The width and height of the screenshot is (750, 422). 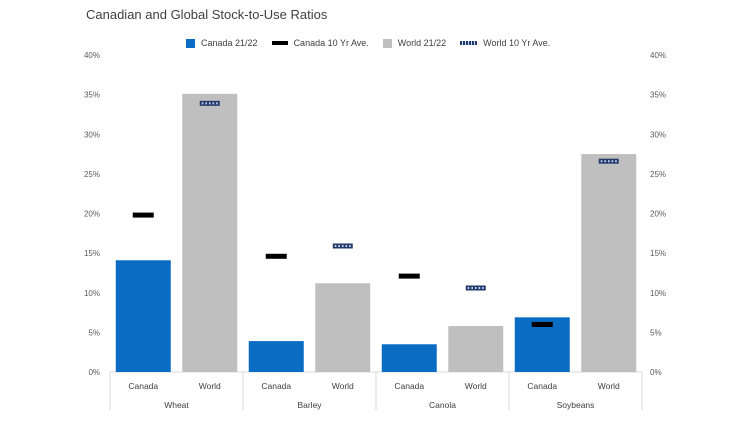 I want to click on y-tick-label-left: 25%, so click(x=92, y=174).